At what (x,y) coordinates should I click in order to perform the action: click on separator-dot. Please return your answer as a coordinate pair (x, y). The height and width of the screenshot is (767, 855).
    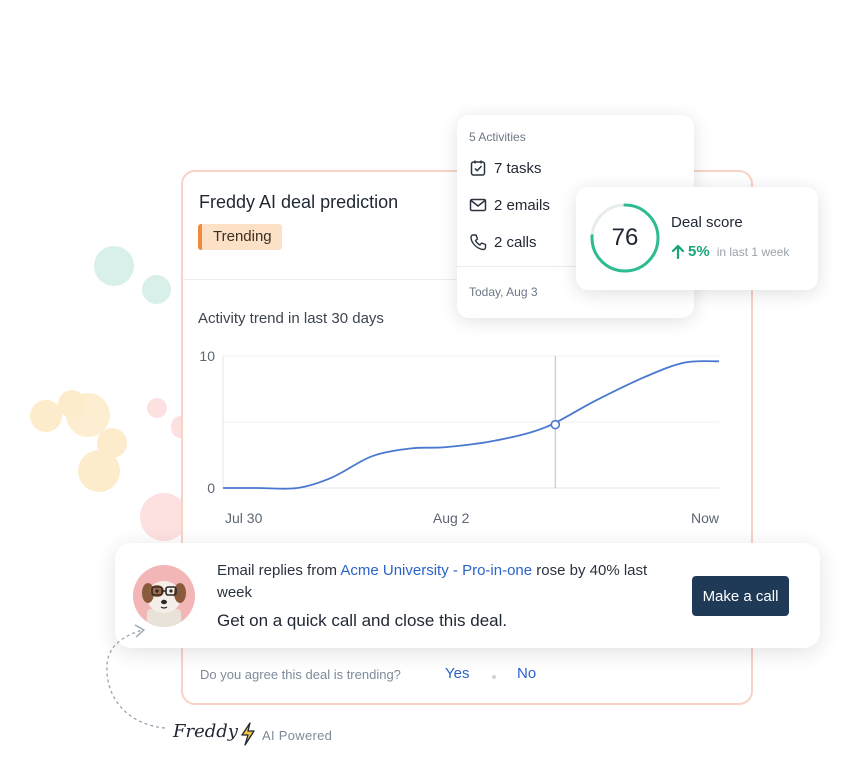
    Looking at the image, I should click on (494, 677).